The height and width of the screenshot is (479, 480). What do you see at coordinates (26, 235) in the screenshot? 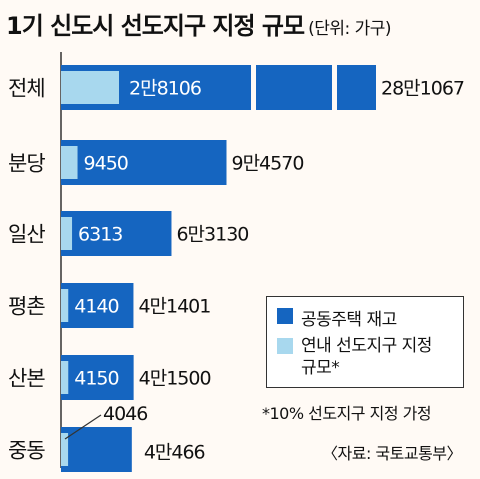
I see `category-label-2: 일산` at bounding box center [26, 235].